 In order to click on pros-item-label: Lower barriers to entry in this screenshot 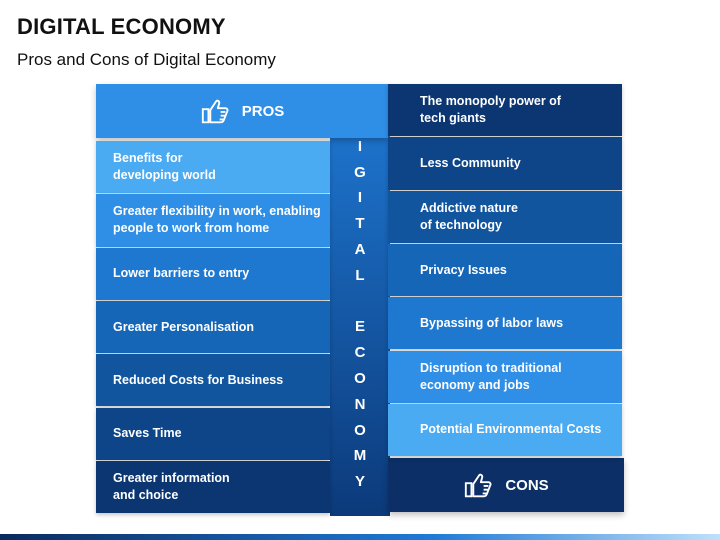, I will do `click(181, 273)`.